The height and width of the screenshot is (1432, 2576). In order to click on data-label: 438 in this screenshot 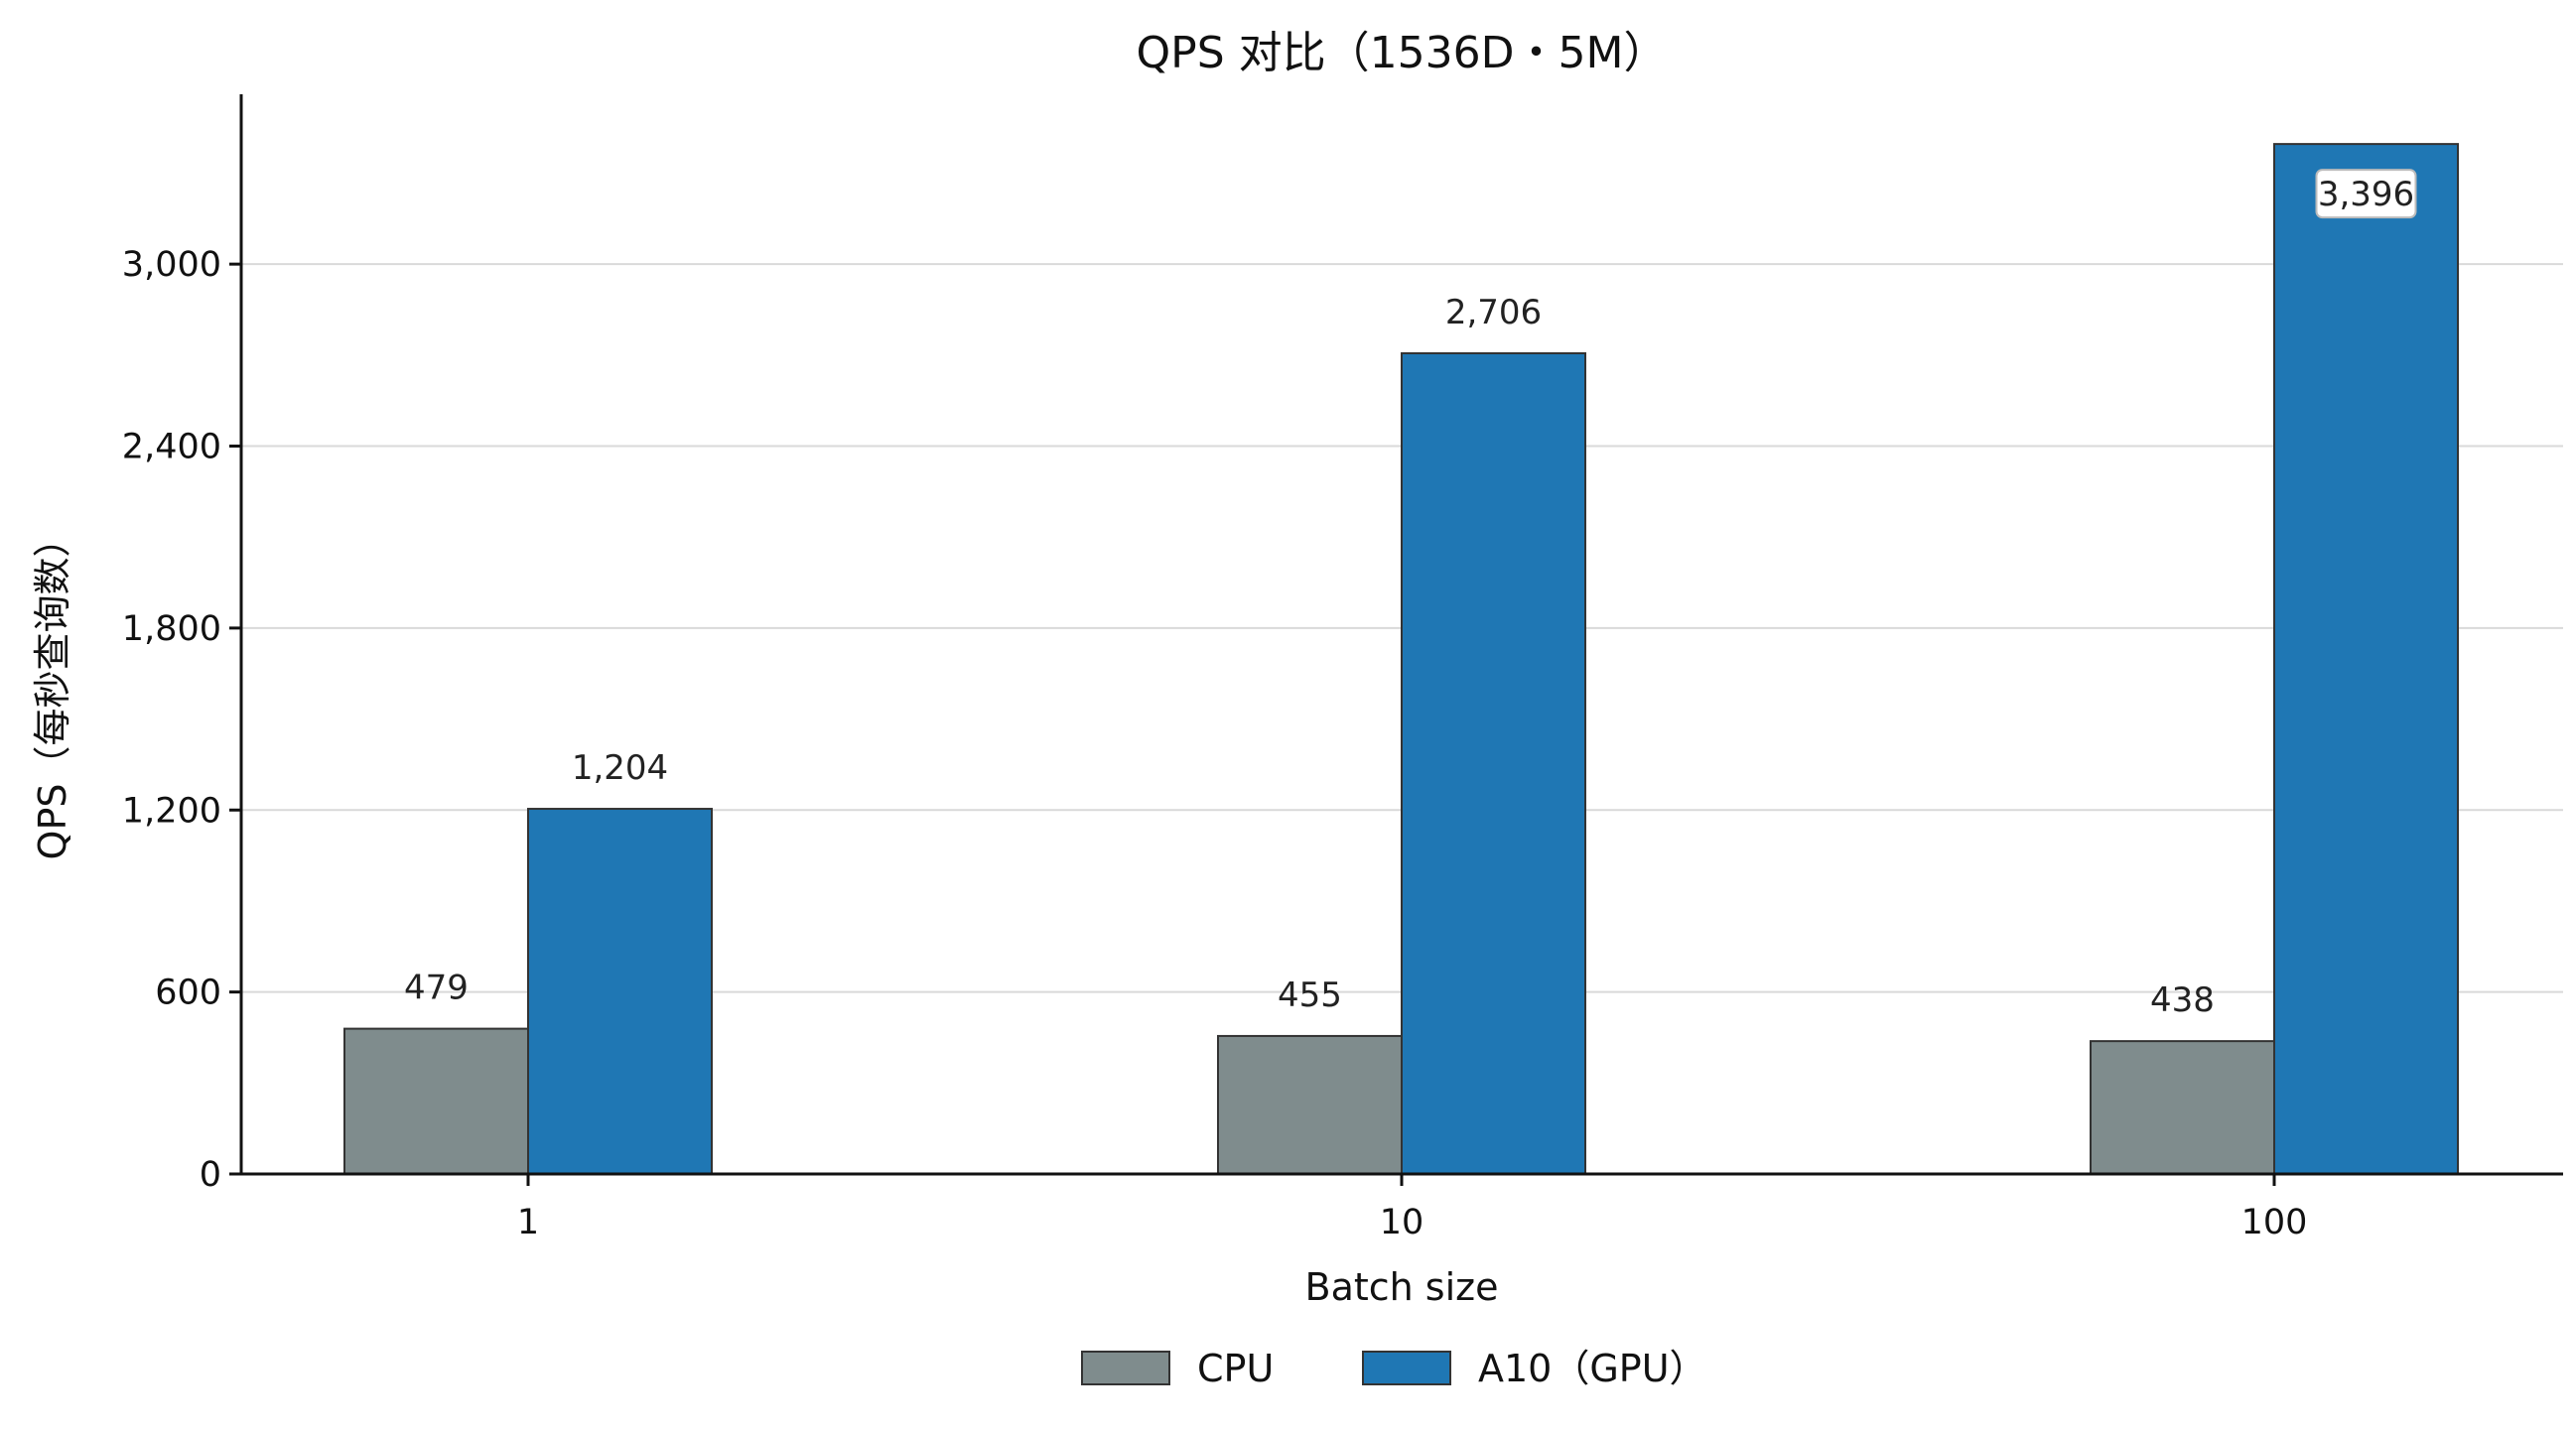, I will do `click(2182, 1000)`.